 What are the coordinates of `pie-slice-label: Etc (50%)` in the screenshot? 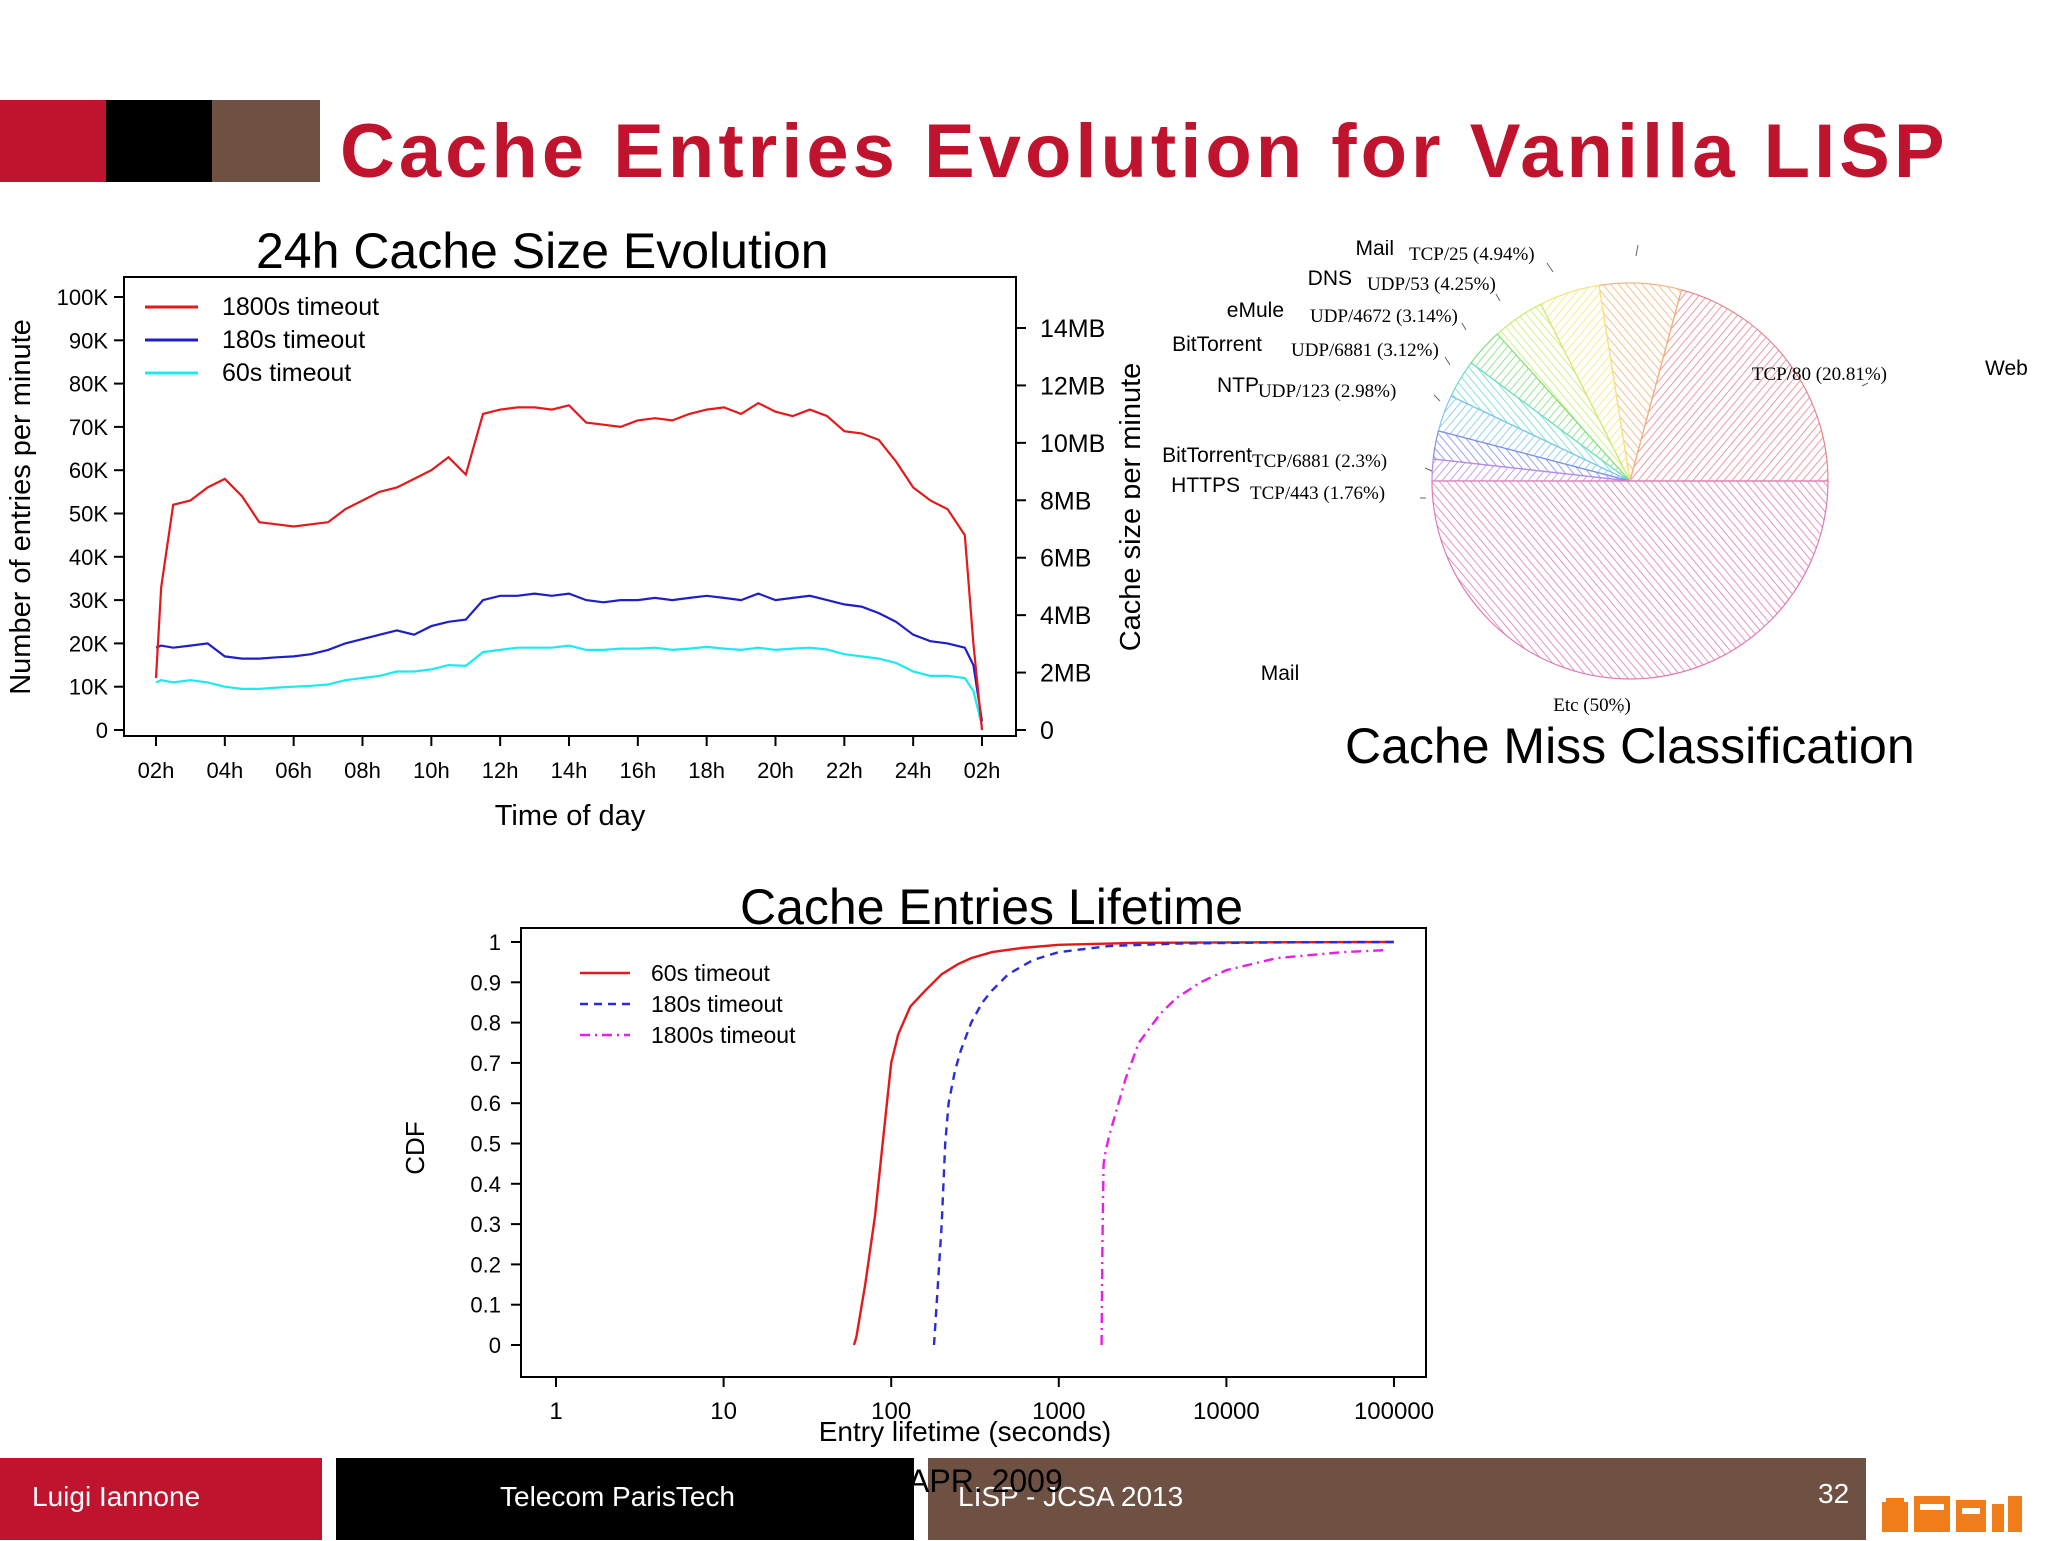 It's located at (1592, 705).